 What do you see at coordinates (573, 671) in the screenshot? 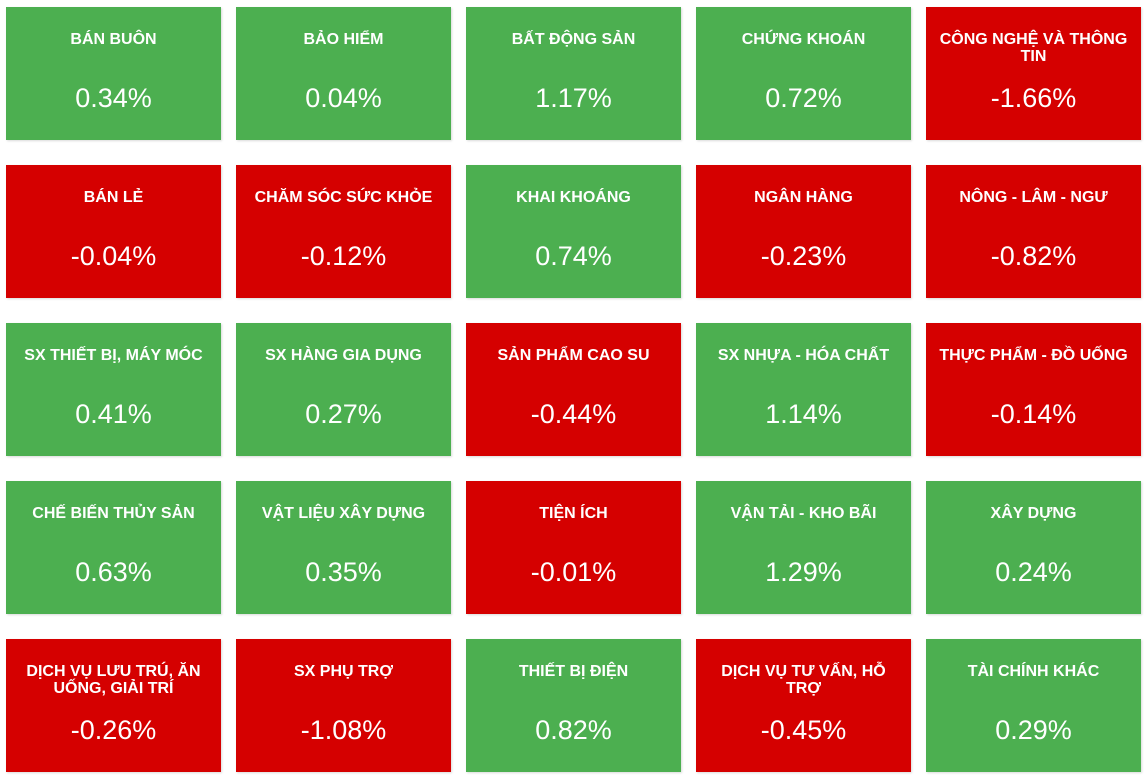
I see `sector-name: THIẾT BỊ ĐIỆN` at bounding box center [573, 671].